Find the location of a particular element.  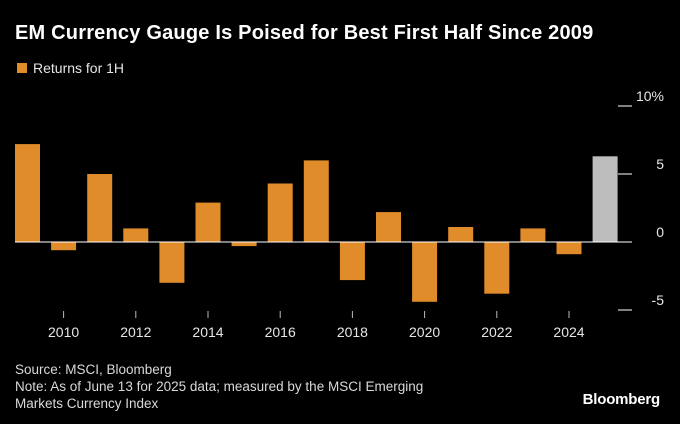

y-axis-group: 10% 5 0 -5 is located at coordinates (641, 199).